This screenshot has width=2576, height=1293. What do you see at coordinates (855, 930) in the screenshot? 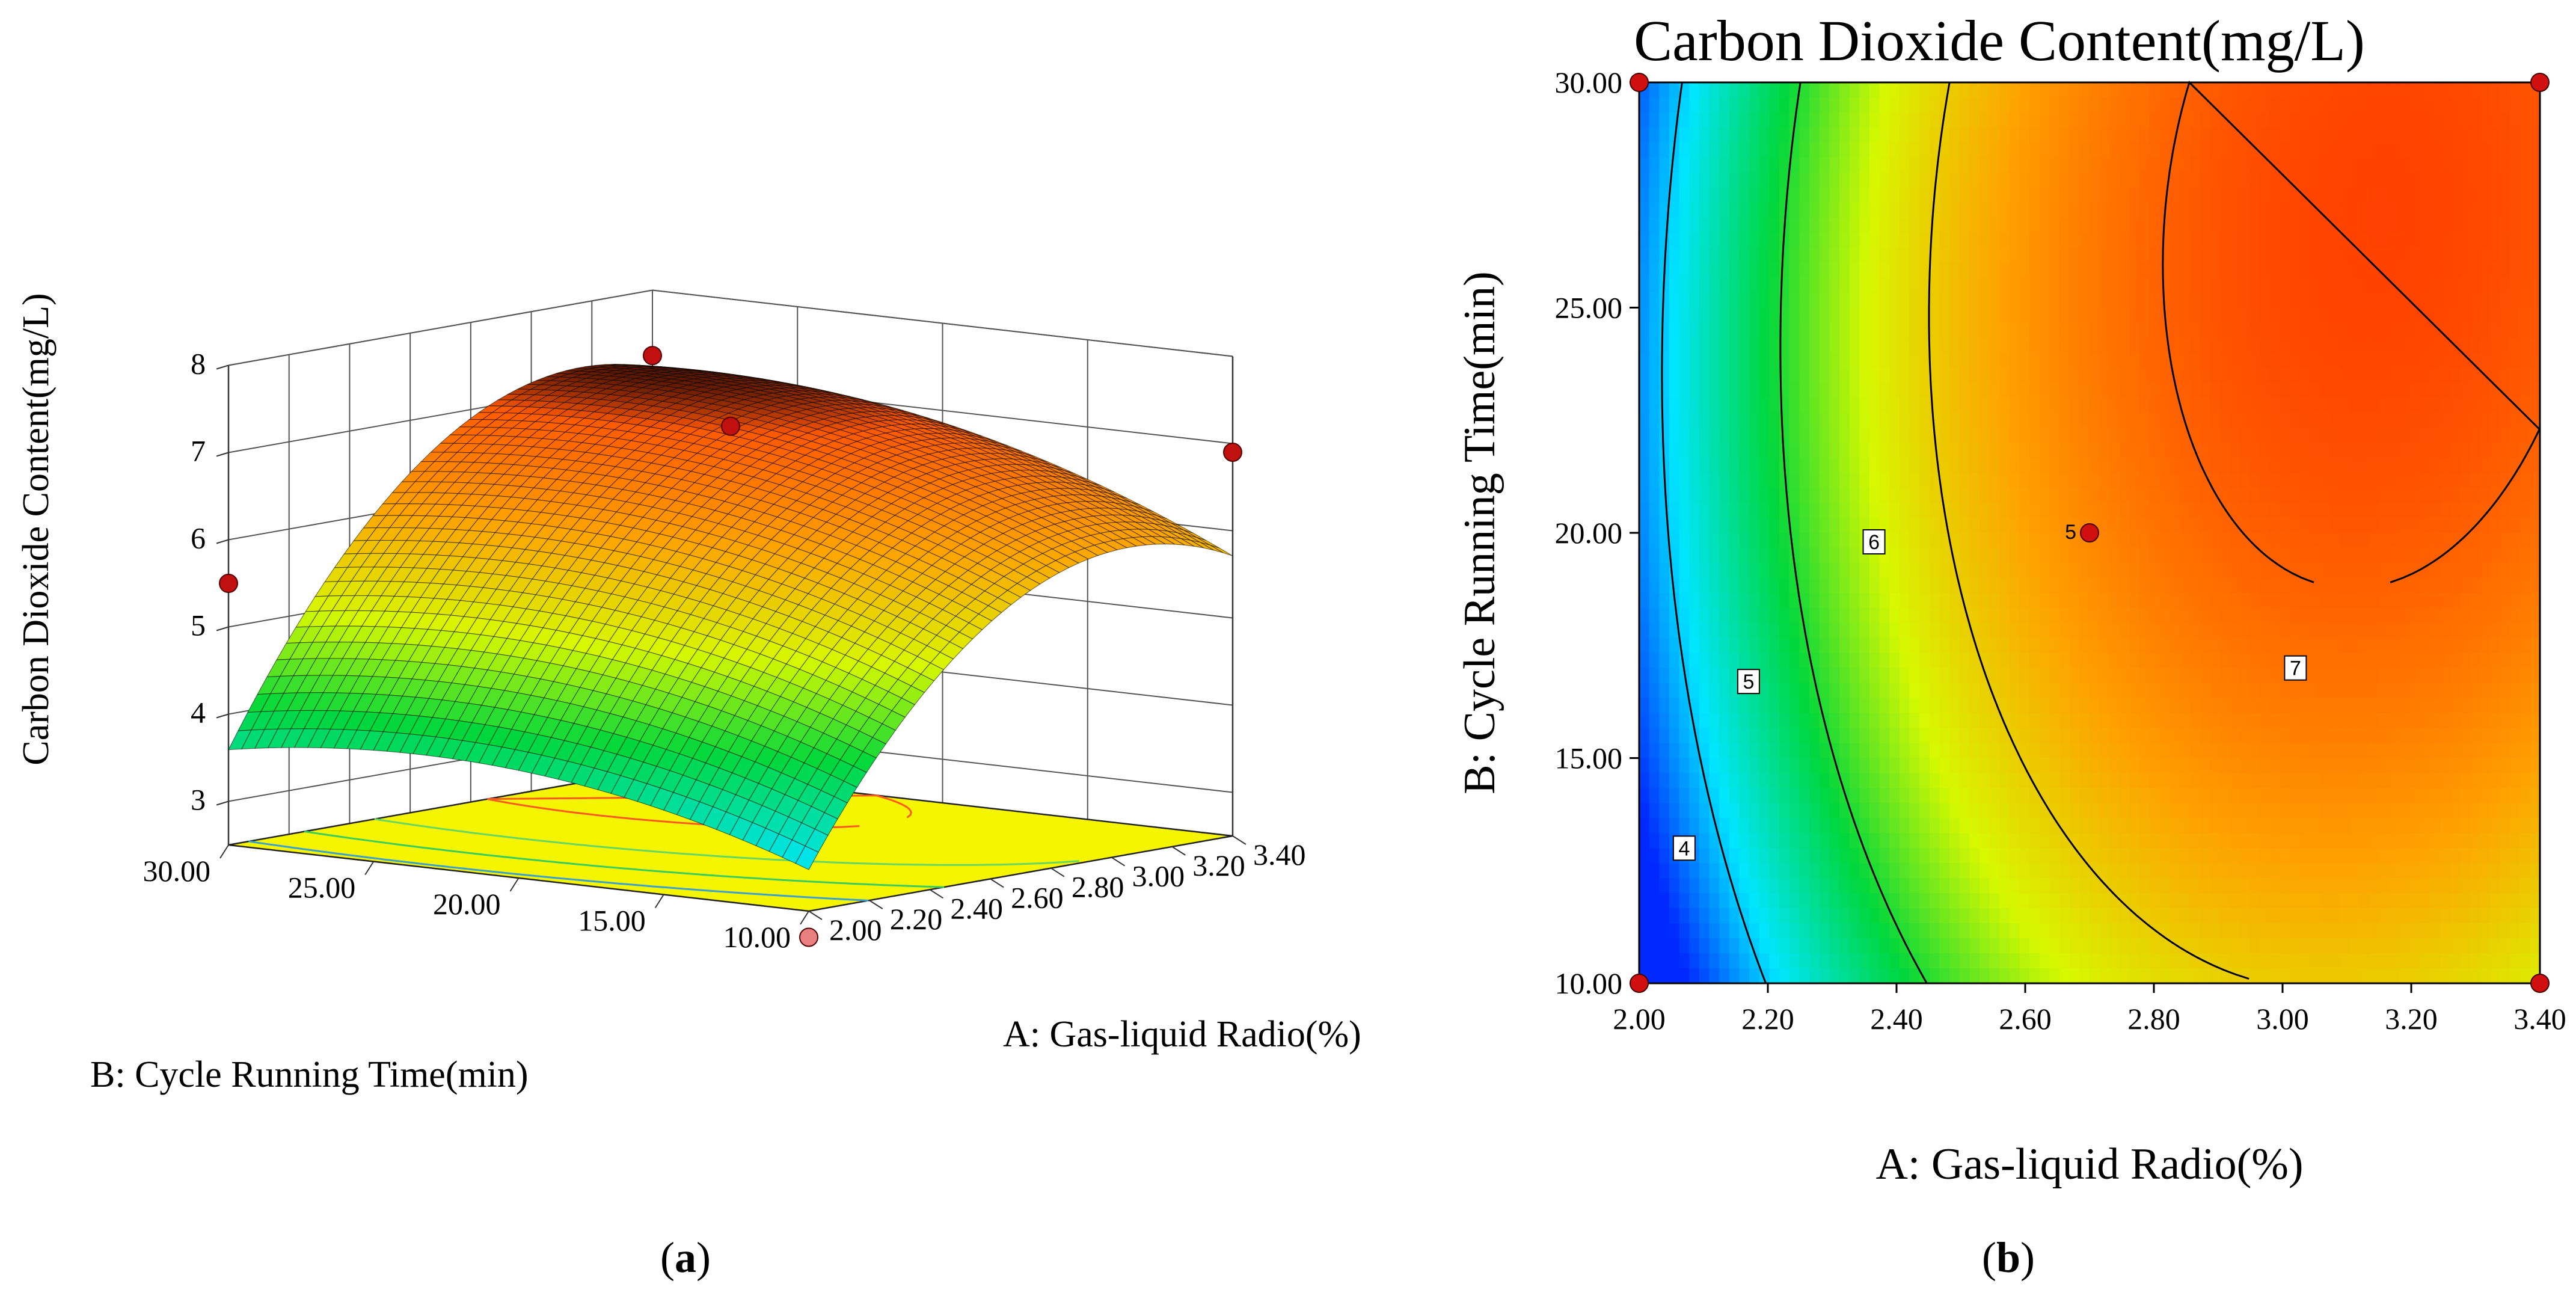
I see `a-tick-label: 2.00` at bounding box center [855, 930].